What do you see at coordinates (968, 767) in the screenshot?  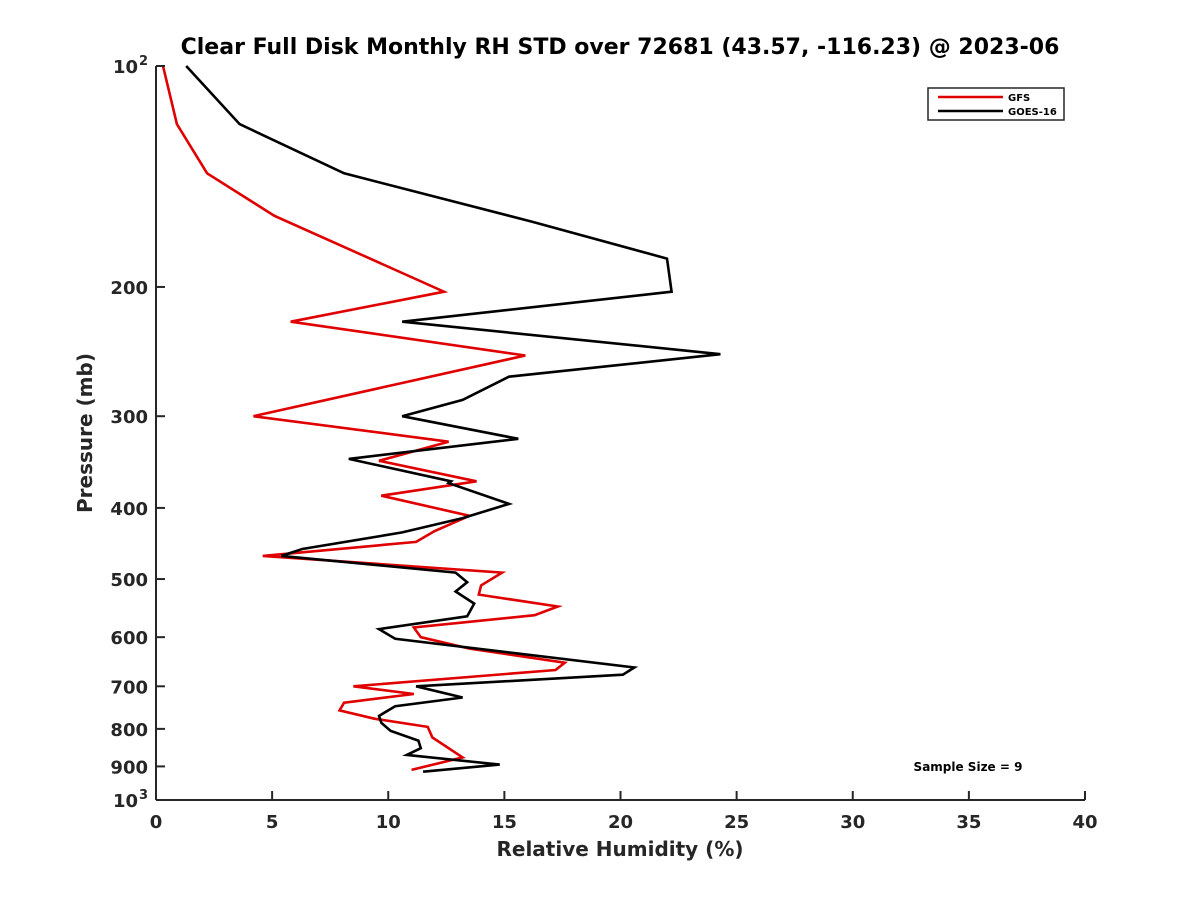 I see `sample-size-annotation: Sample Size = 9` at bounding box center [968, 767].